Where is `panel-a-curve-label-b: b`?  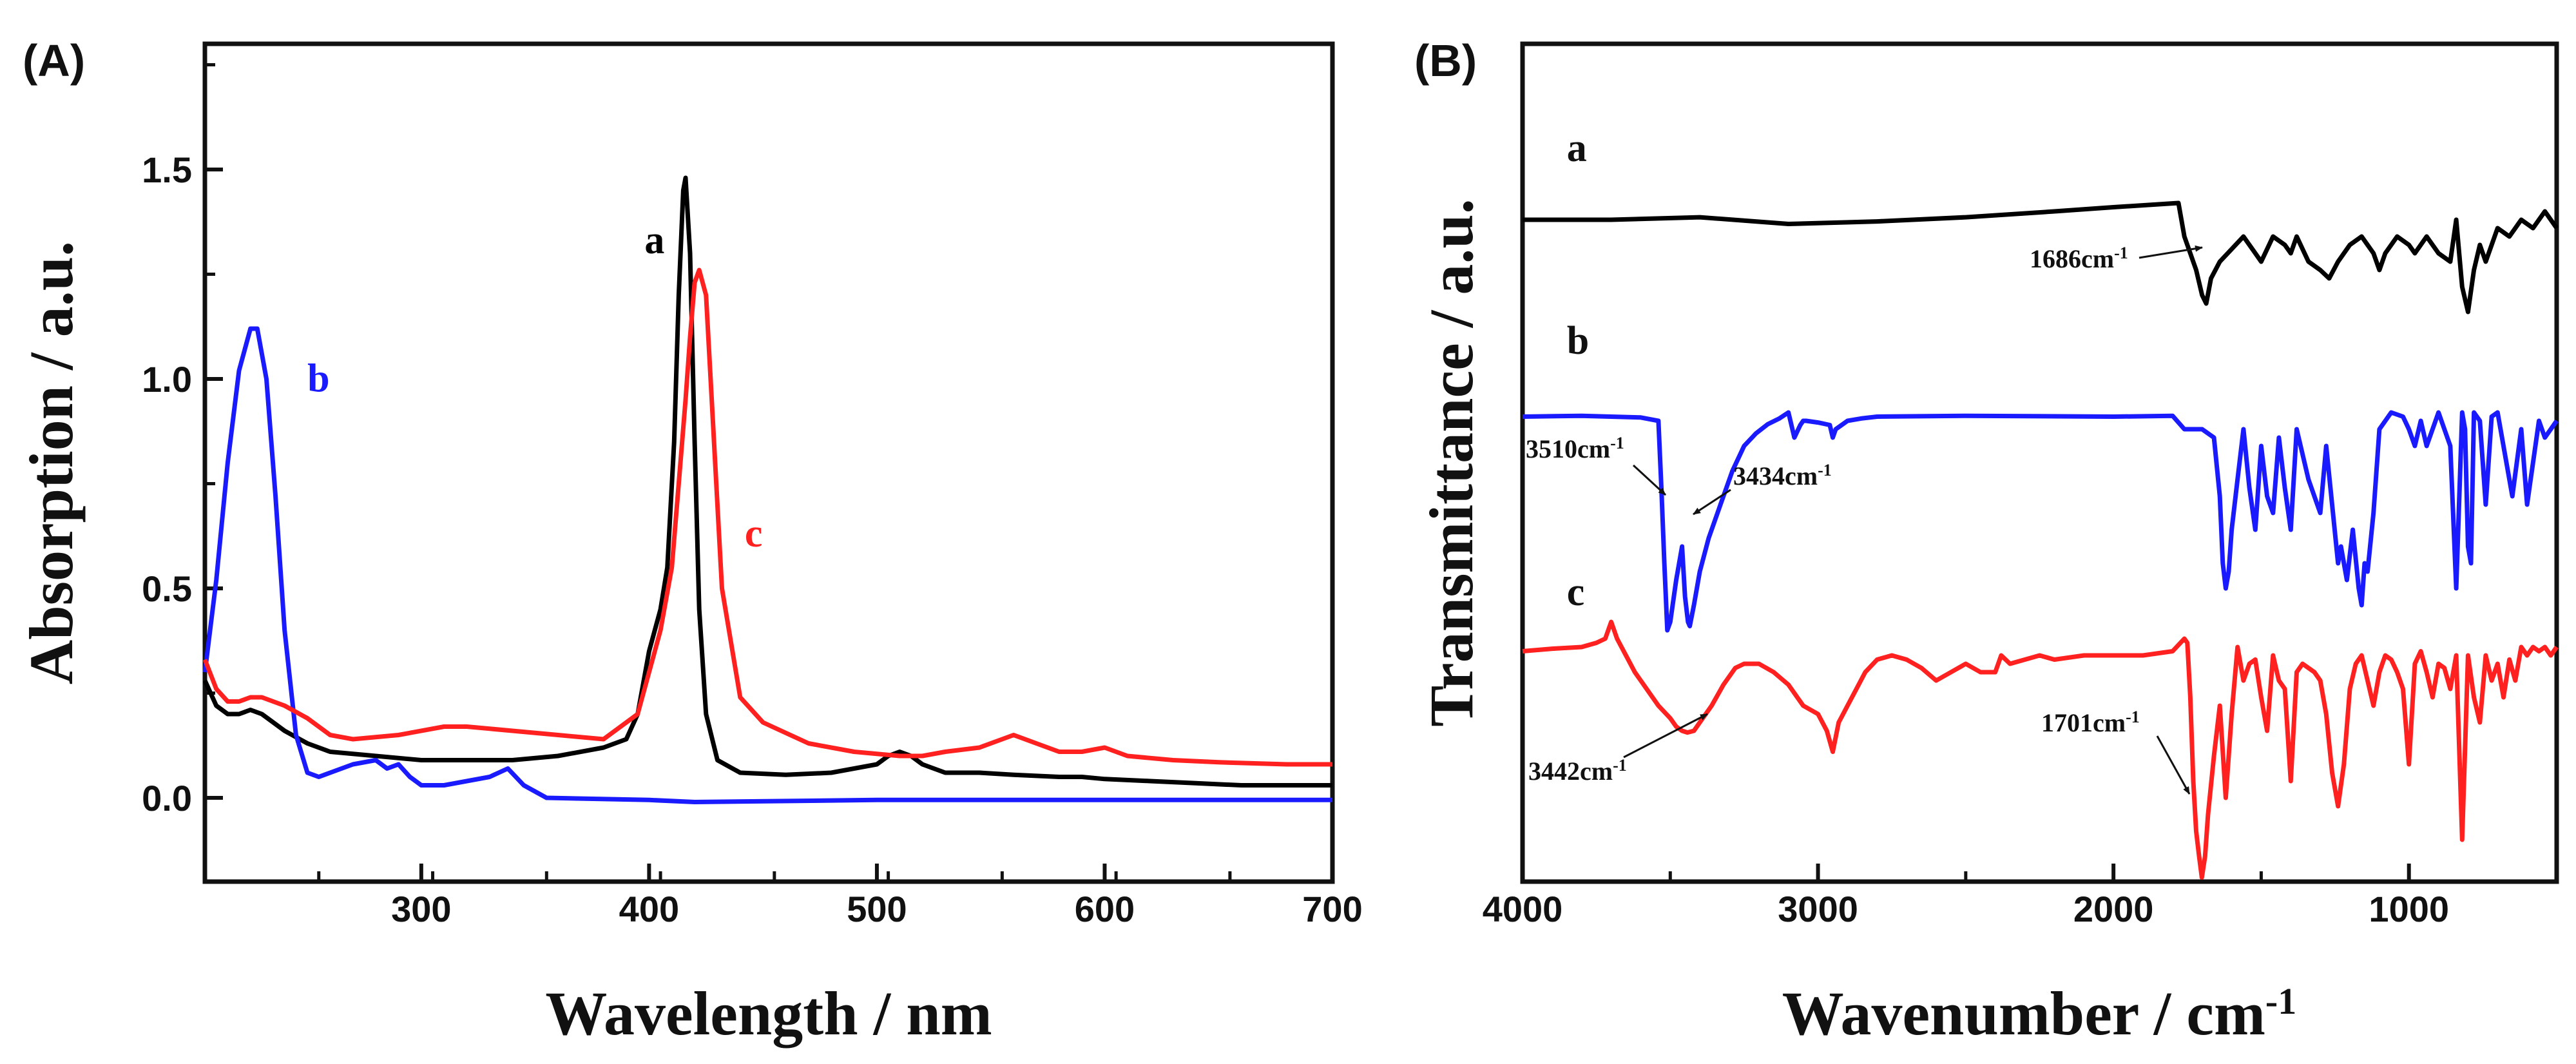 panel-a-curve-label-b: b is located at coordinates (318, 379).